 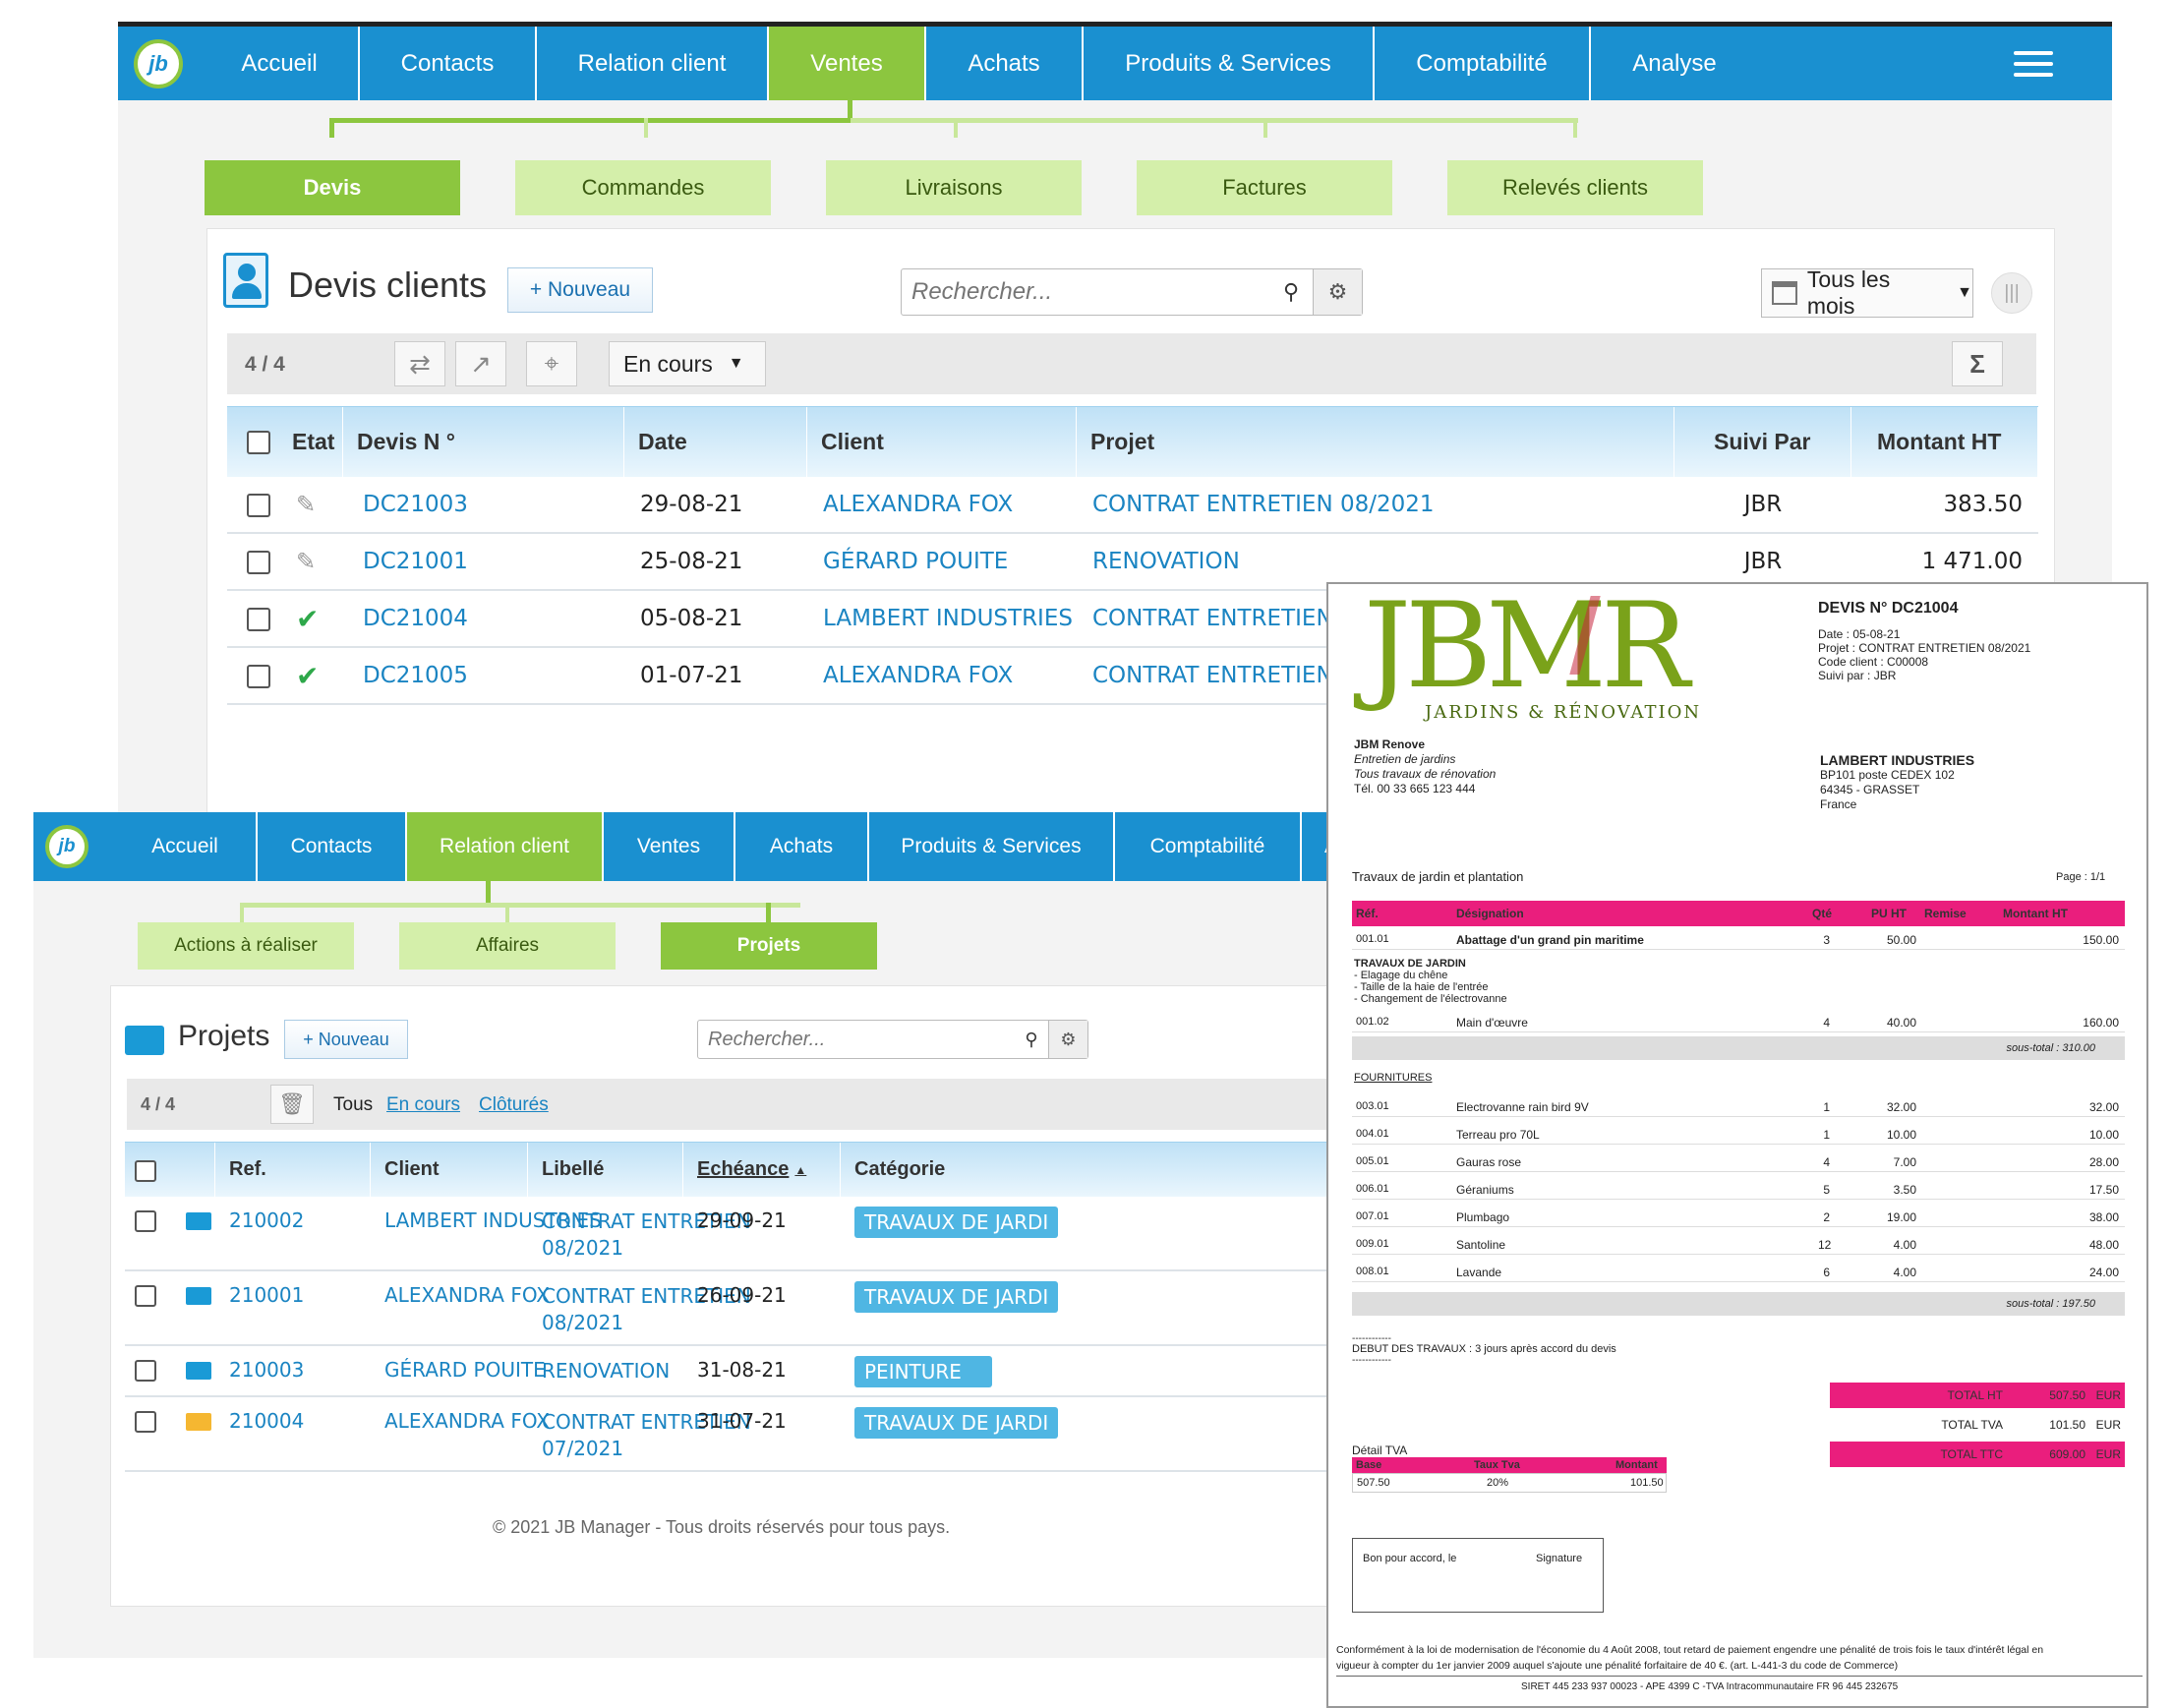 What do you see at coordinates (954, 187) in the screenshot?
I see `tab-livraisons: Livraisons` at bounding box center [954, 187].